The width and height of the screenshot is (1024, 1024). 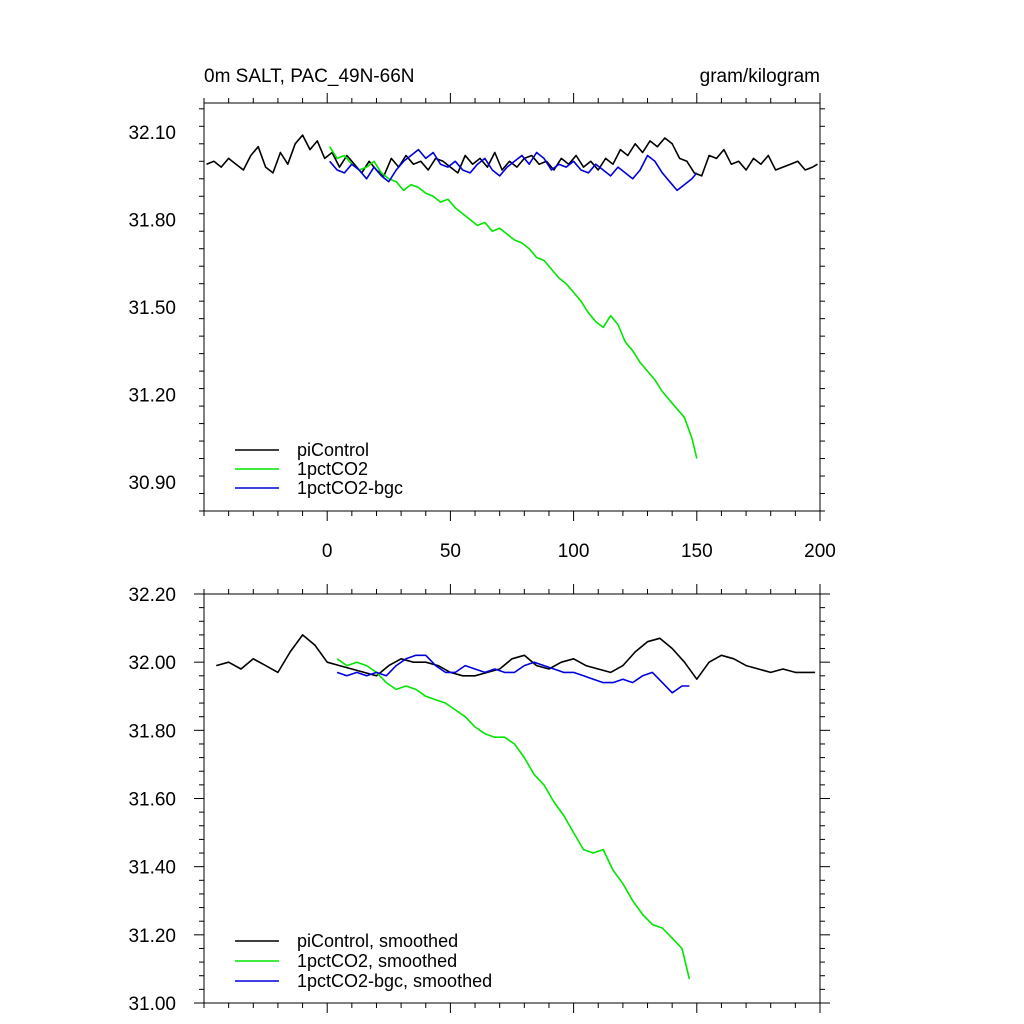 I want to click on x-tick-label: 50, so click(x=450, y=551).